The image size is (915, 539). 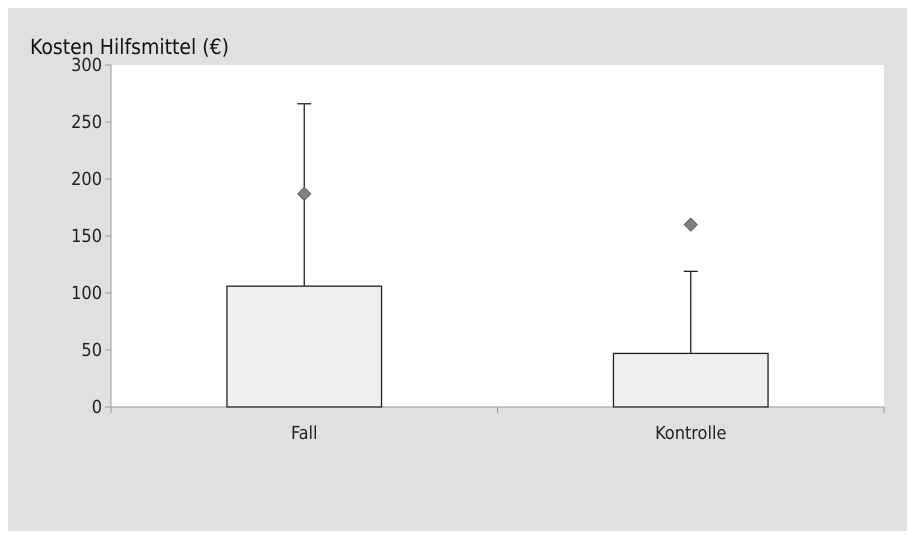 I want to click on y-tick-label: 150, so click(x=86, y=236).